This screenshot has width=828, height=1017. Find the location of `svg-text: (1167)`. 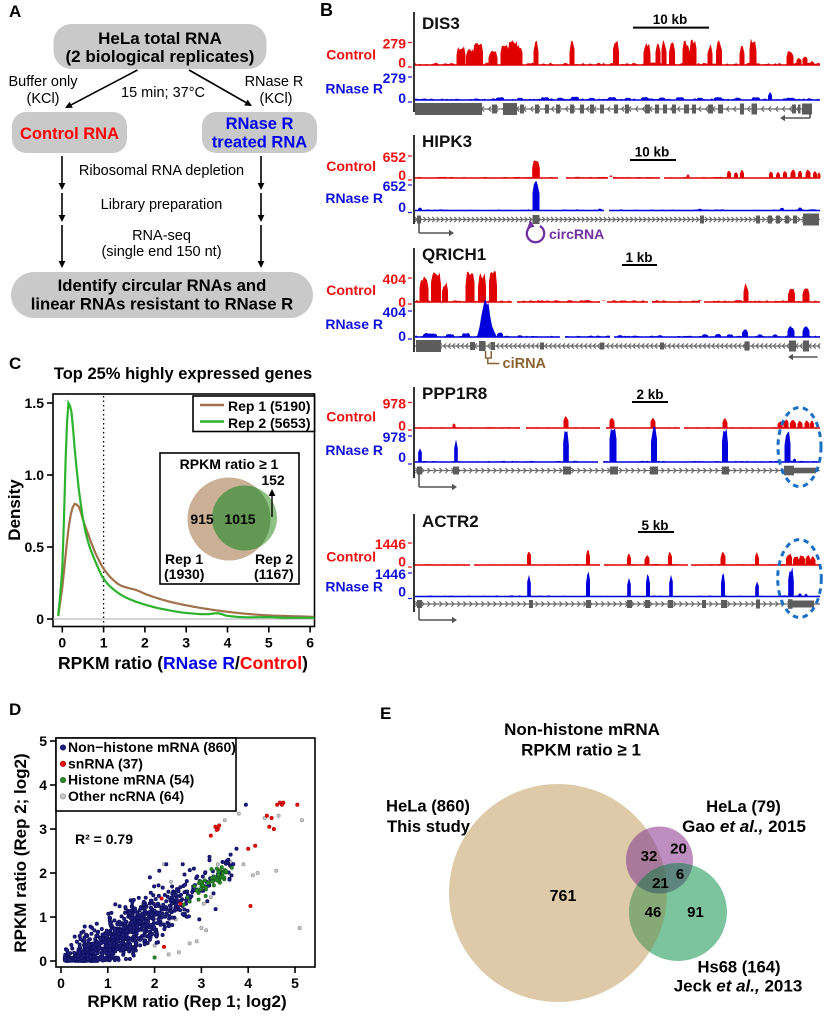

svg-text: (1167) is located at coordinates (274, 574).